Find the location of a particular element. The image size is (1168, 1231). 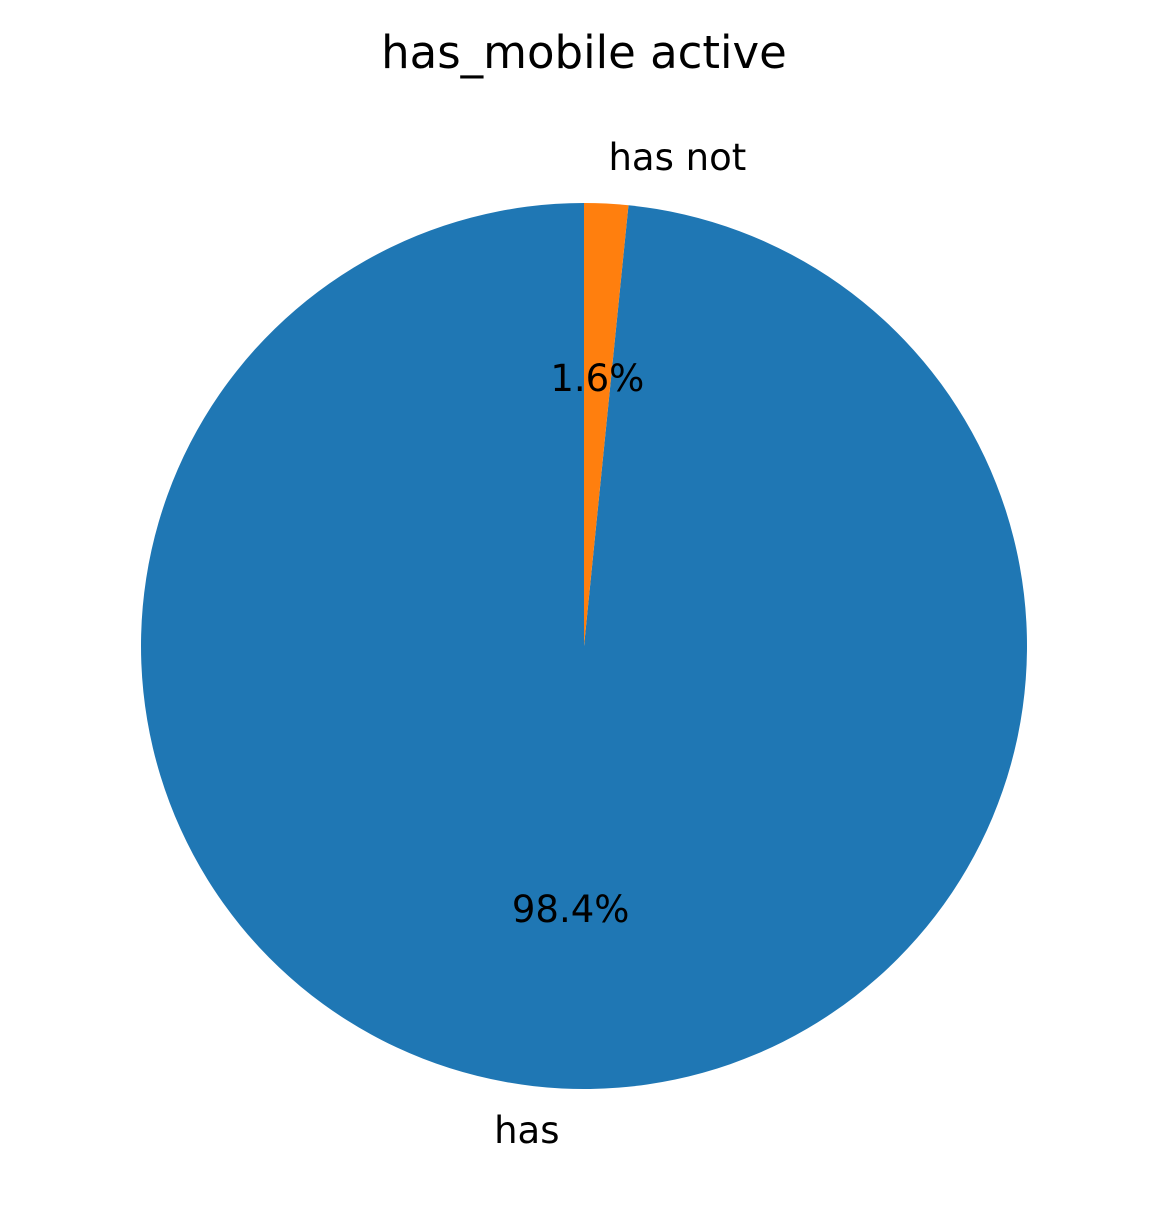

chart-title: has_mobile active is located at coordinates (584, 52).